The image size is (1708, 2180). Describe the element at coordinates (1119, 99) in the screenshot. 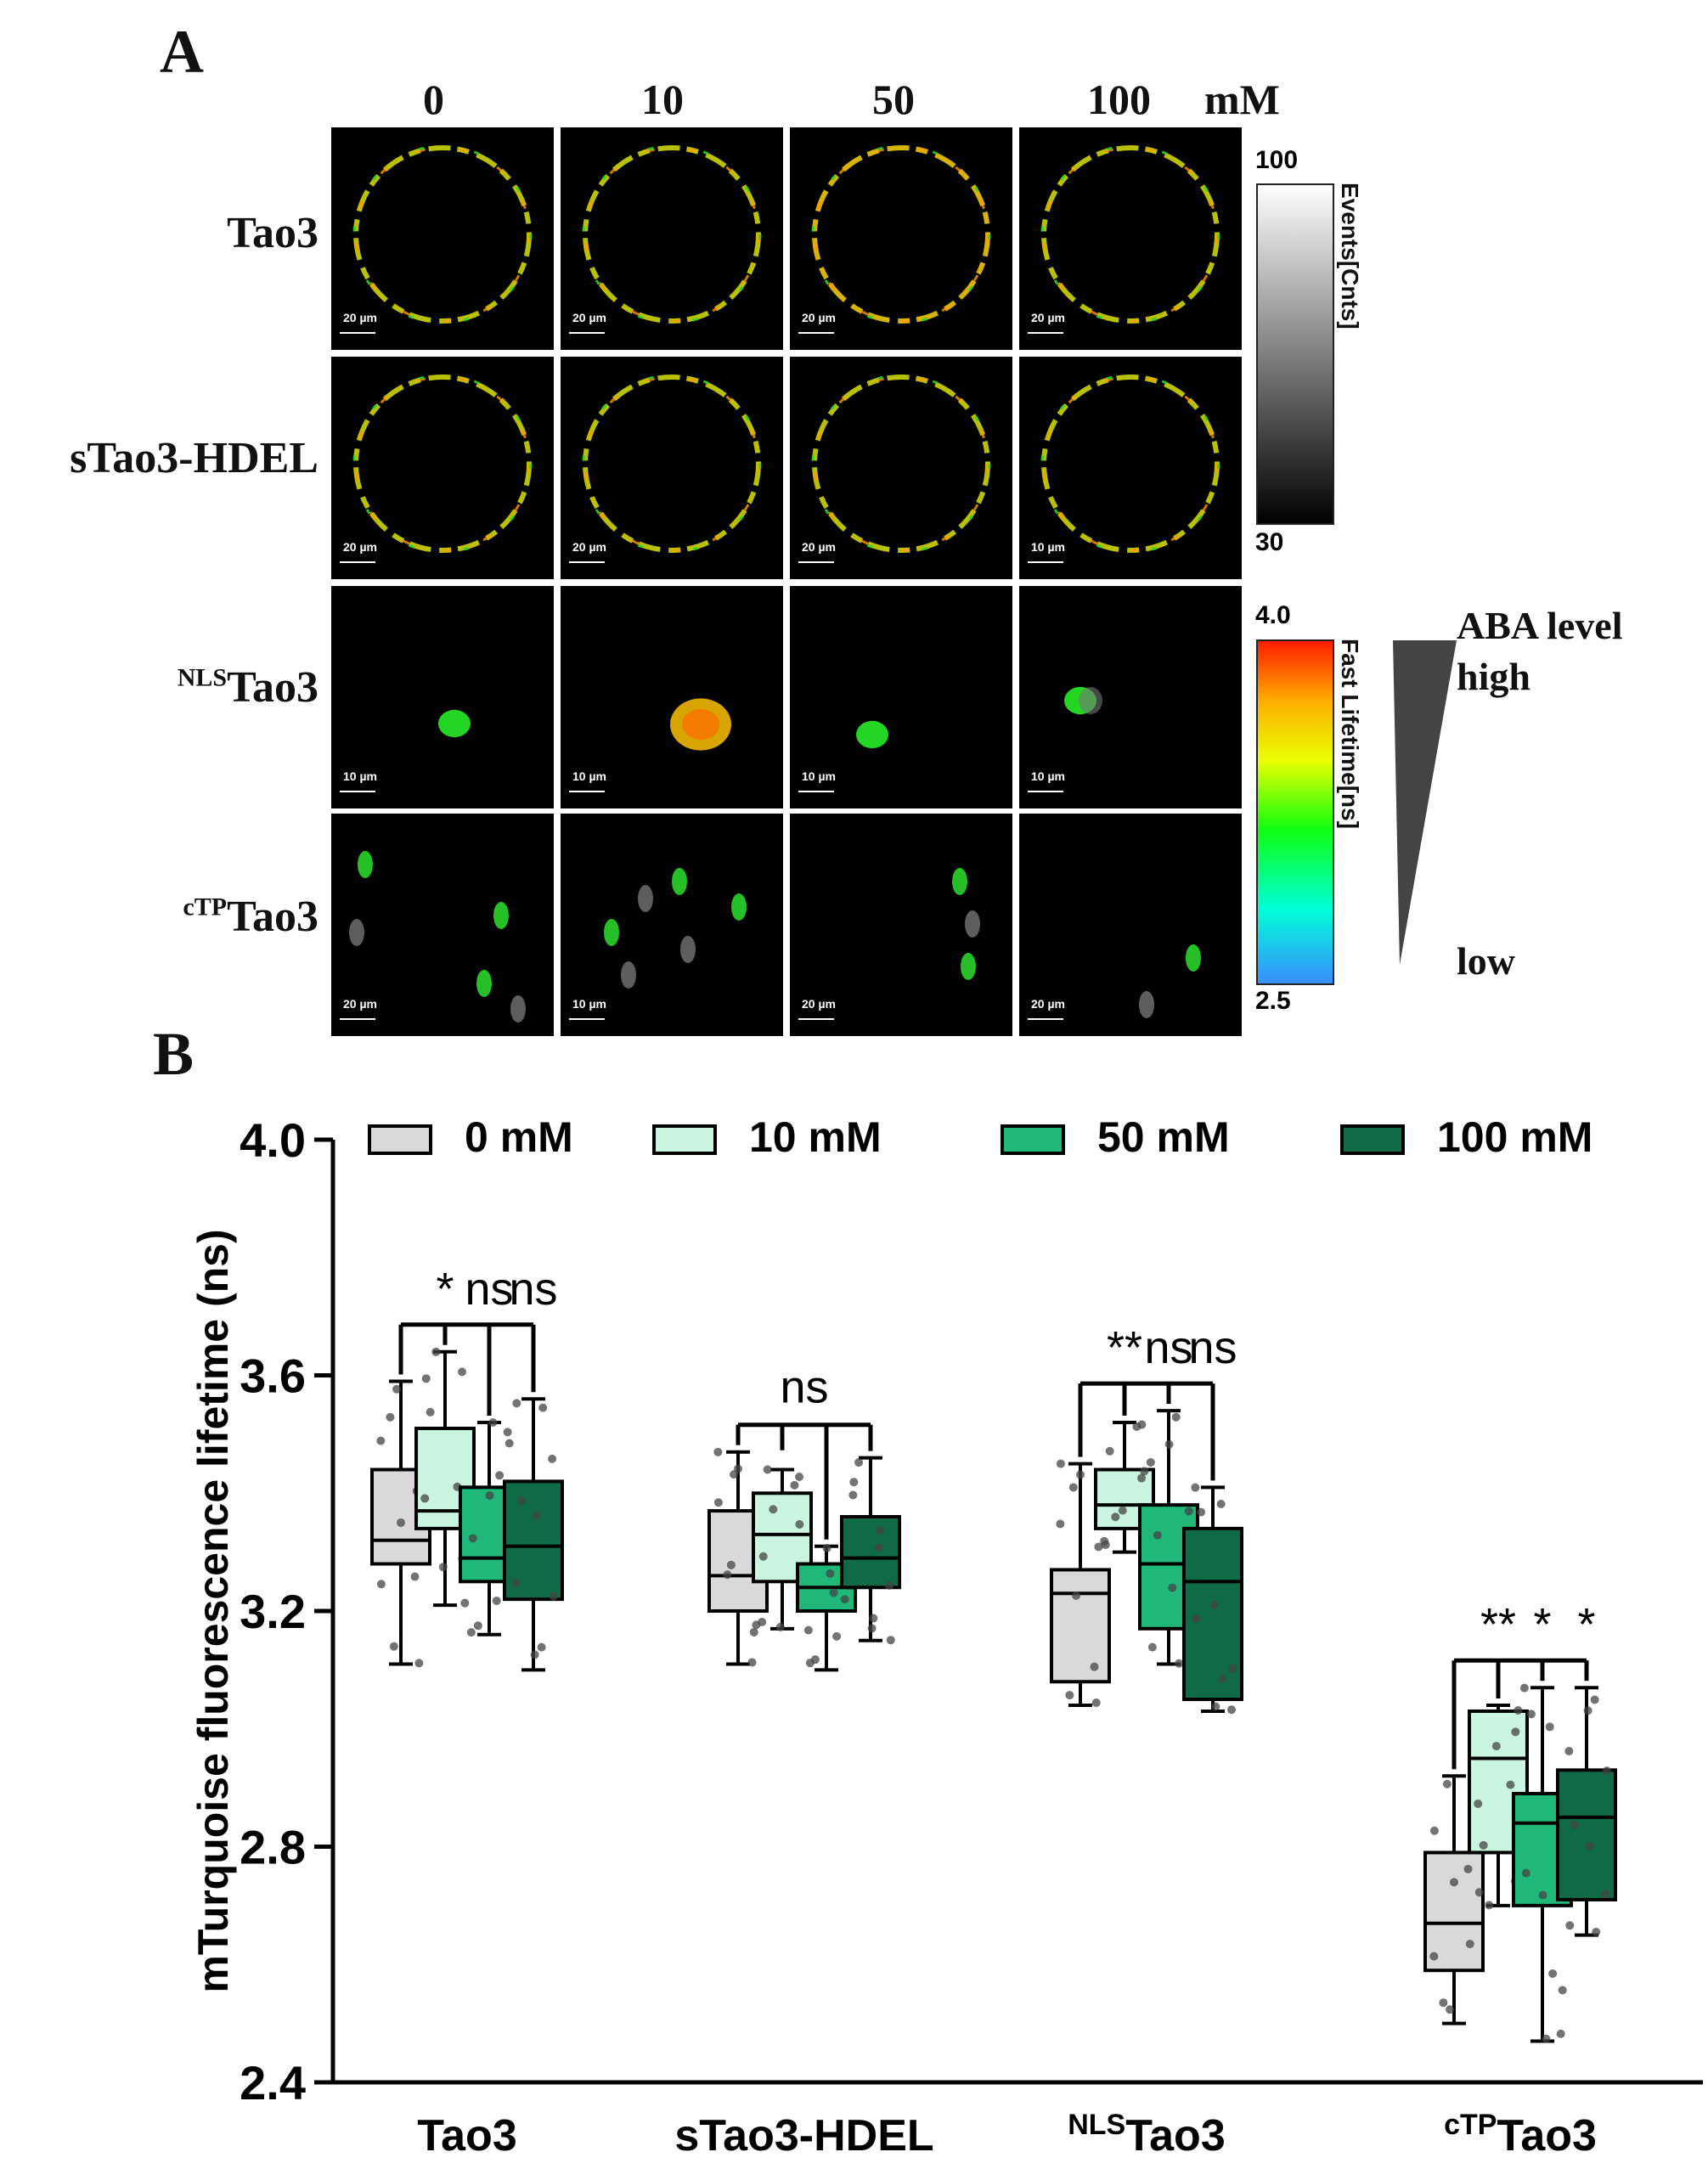

I see `concentration-label-100: 100` at that location.